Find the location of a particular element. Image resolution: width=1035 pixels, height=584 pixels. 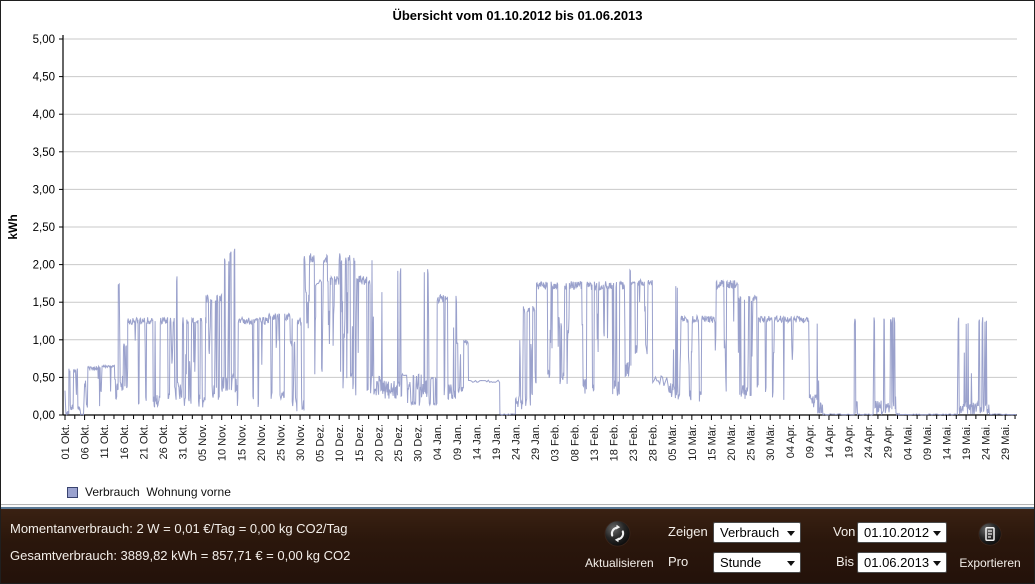

bis-label: Bis is located at coordinates (845, 561).